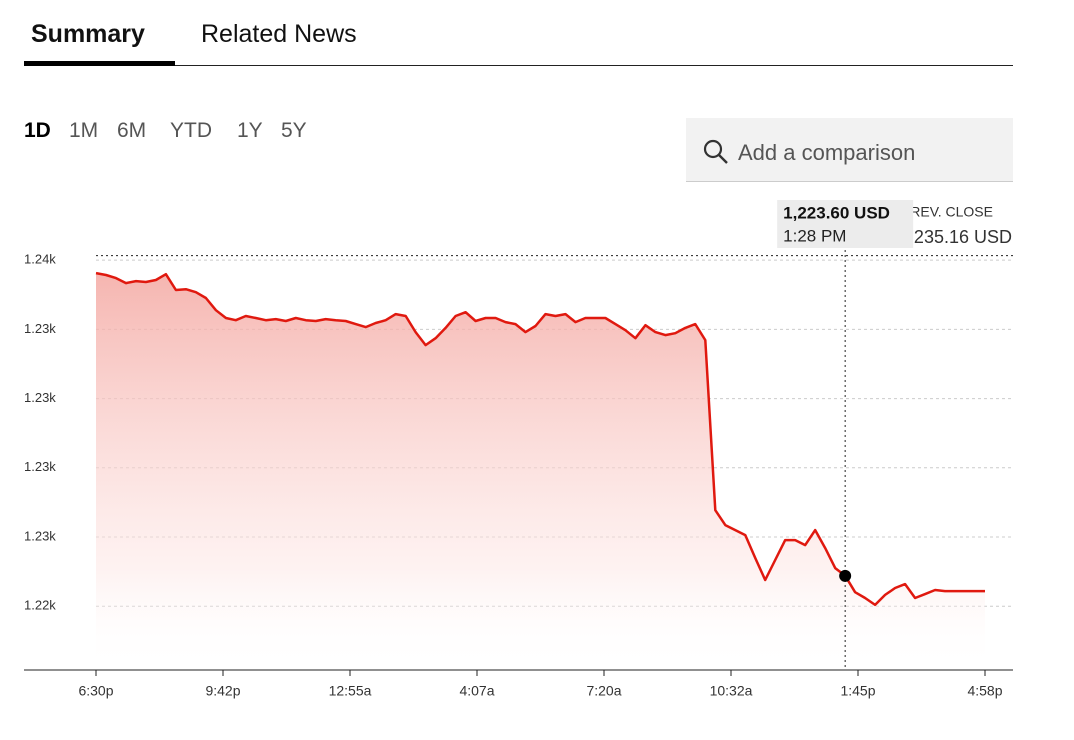 The height and width of the screenshot is (740, 1074). Describe the element at coordinates (827, 152) in the screenshot. I see `search-placeholder: Add a comparison` at that location.